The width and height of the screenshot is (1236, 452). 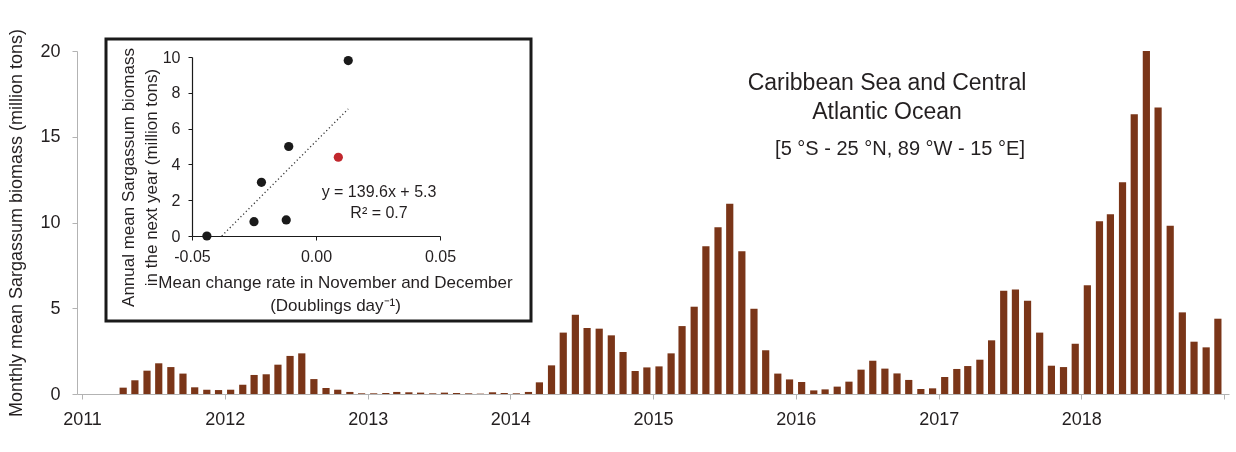 I want to click on x-tick-label: 2018, so click(x=1081, y=418).